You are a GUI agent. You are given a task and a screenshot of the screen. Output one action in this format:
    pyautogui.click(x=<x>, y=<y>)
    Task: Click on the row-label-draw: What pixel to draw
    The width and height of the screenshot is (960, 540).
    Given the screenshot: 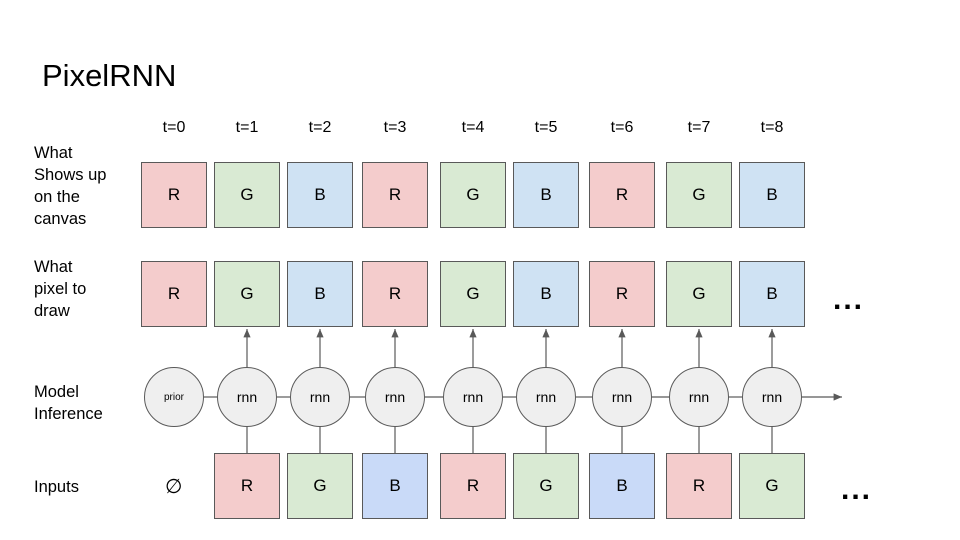 What is the action you would take?
    pyautogui.click(x=60, y=289)
    